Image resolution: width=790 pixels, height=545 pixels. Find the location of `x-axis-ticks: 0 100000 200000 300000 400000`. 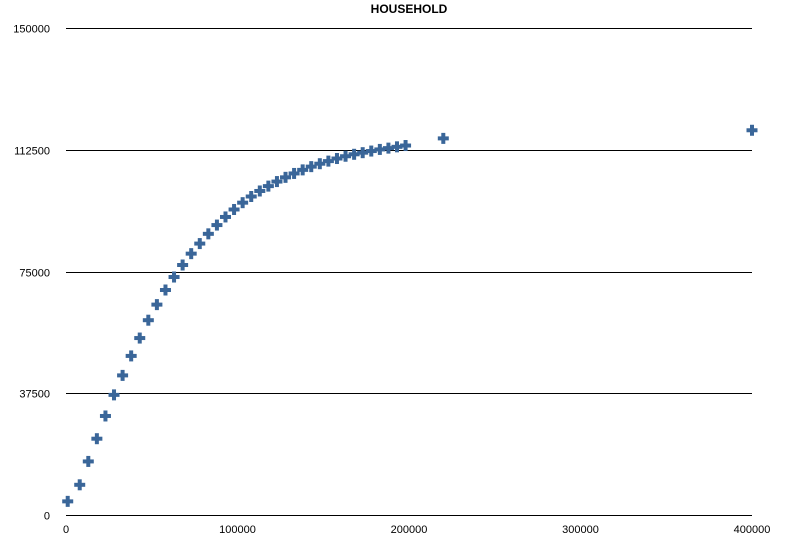

x-axis-ticks: 0 100000 200000 300000 400000 is located at coordinates (416, 530).